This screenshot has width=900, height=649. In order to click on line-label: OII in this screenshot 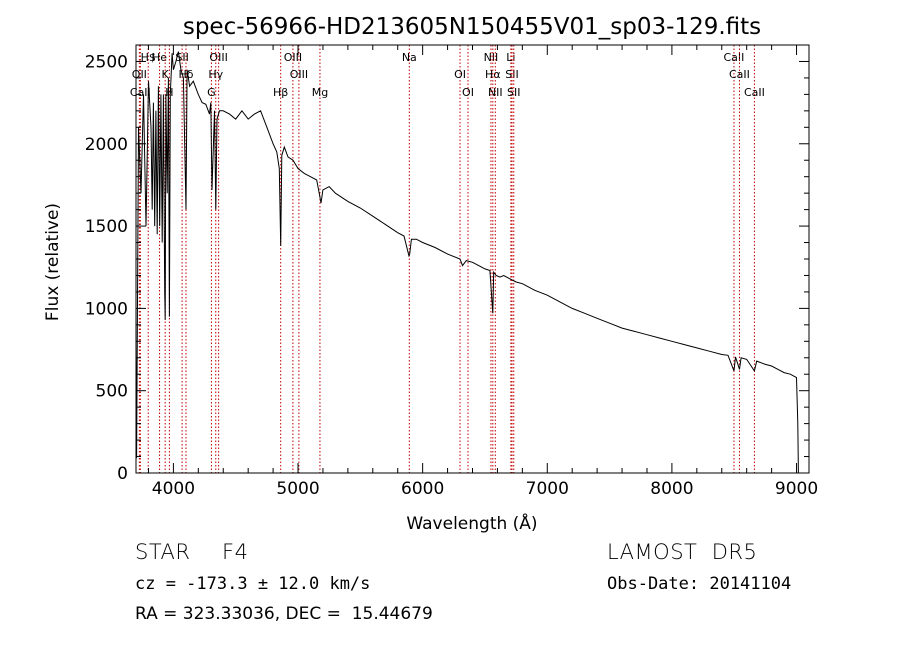, I will do `click(139, 74)`.